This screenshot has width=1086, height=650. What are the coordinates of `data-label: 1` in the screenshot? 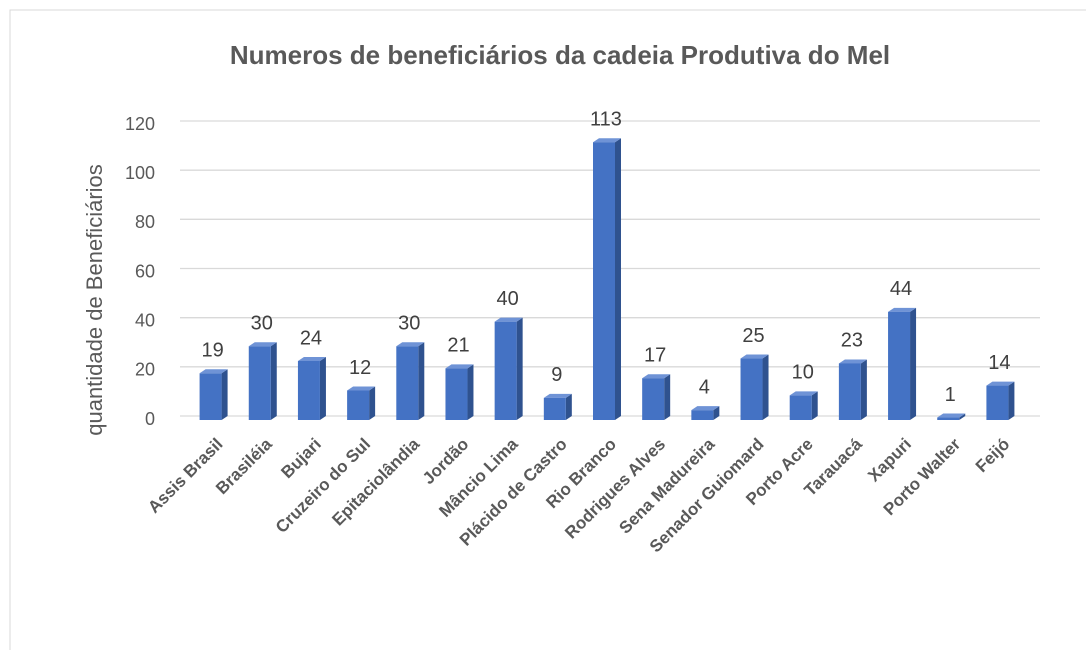 It's located at (950, 395).